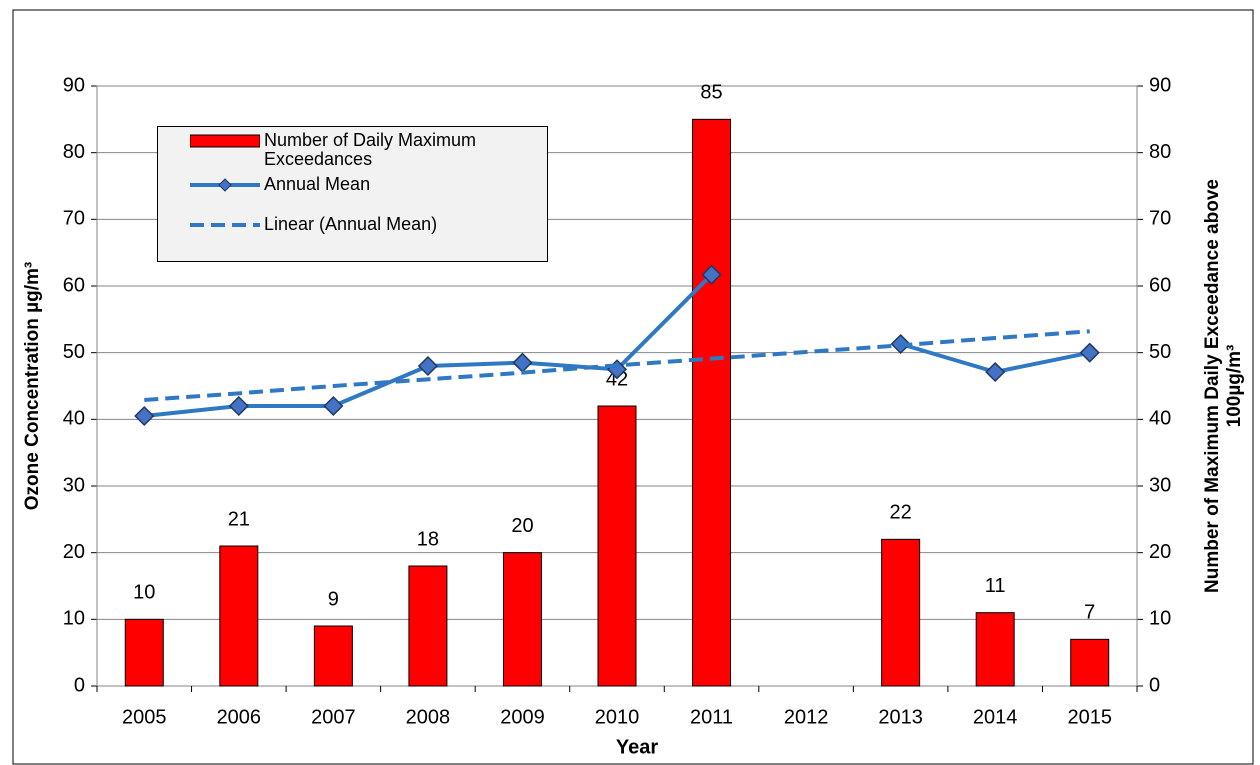 Image resolution: width=1260 pixels, height=765 pixels. I want to click on x-tick-label: 2009, so click(522, 717).